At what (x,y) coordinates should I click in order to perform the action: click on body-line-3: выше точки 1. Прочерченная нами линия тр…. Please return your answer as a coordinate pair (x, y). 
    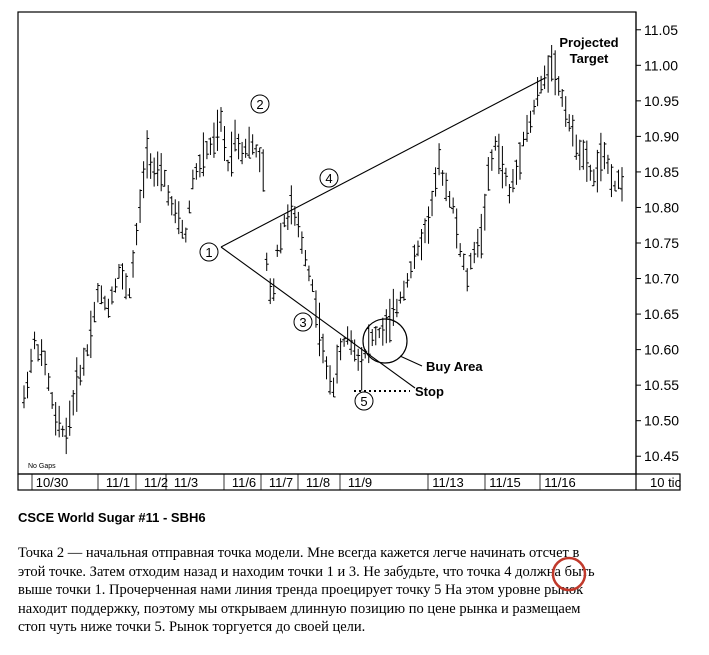
    Looking at the image, I should click on (301, 590).